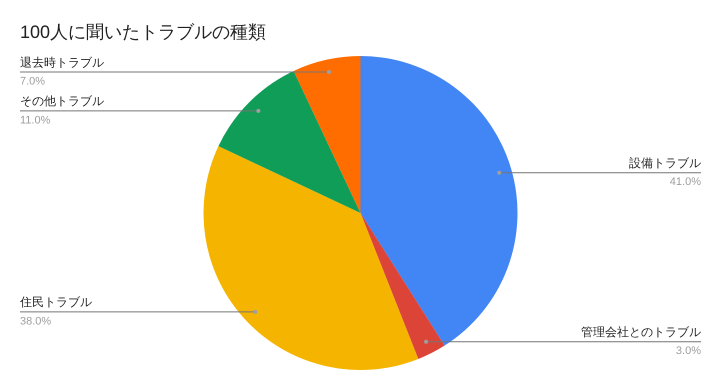  I want to click on data-label: 11.0%, so click(35, 120).